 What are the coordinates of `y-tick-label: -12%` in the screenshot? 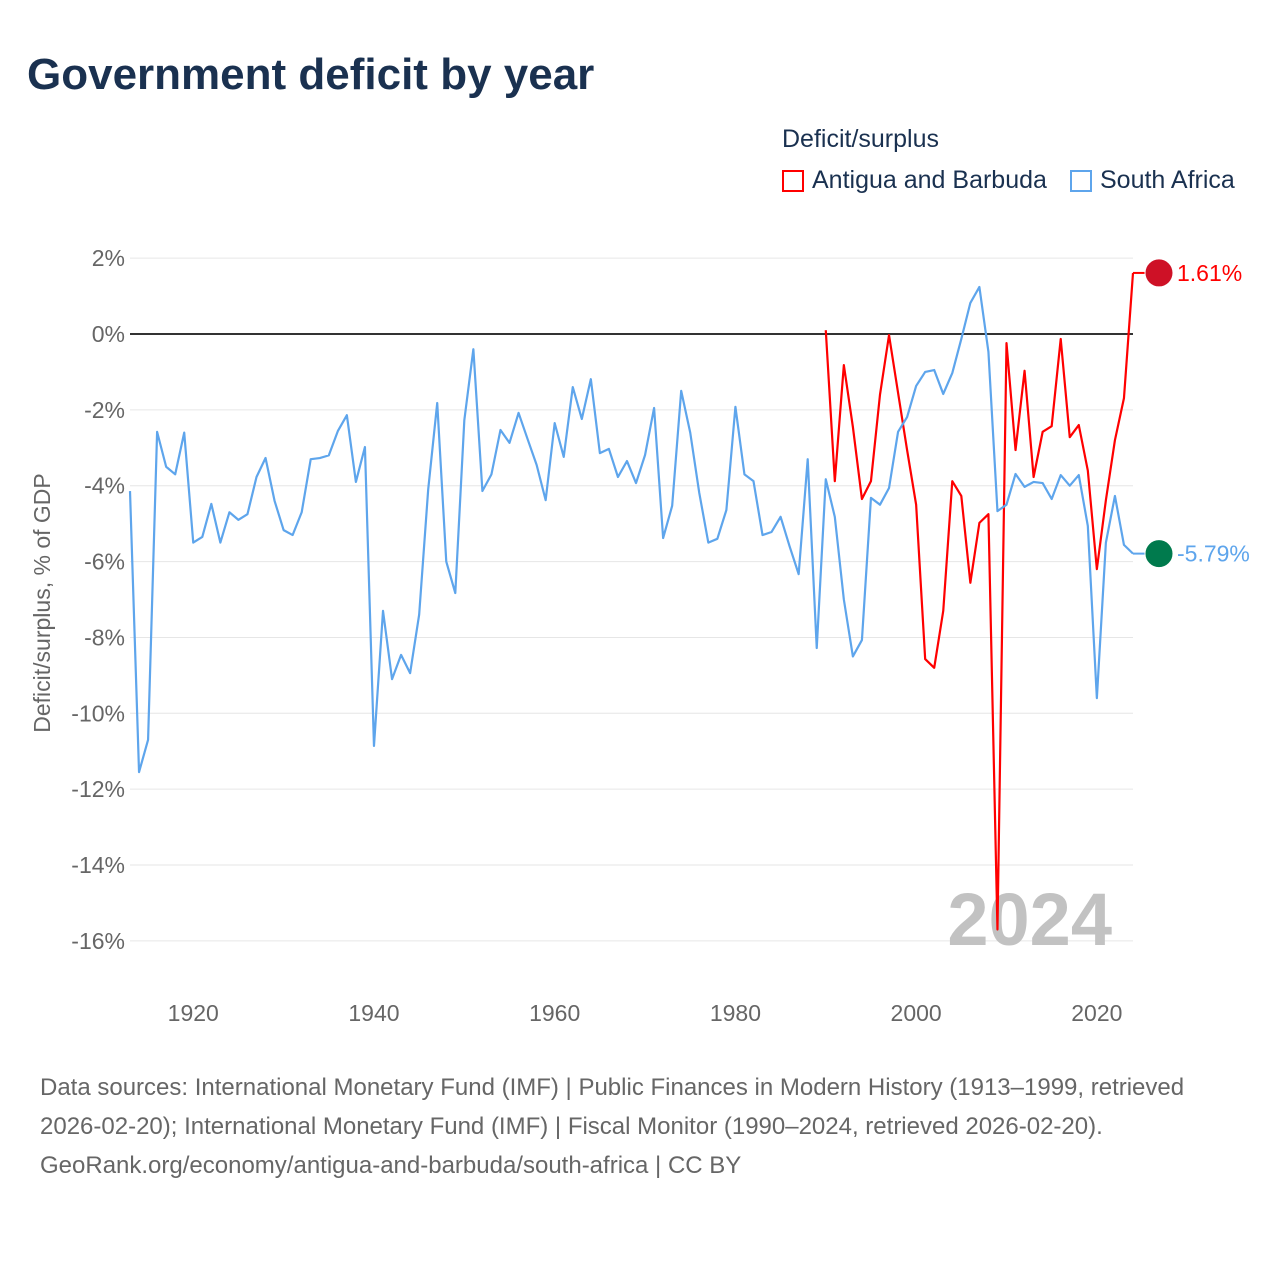 It's located at (98, 789).